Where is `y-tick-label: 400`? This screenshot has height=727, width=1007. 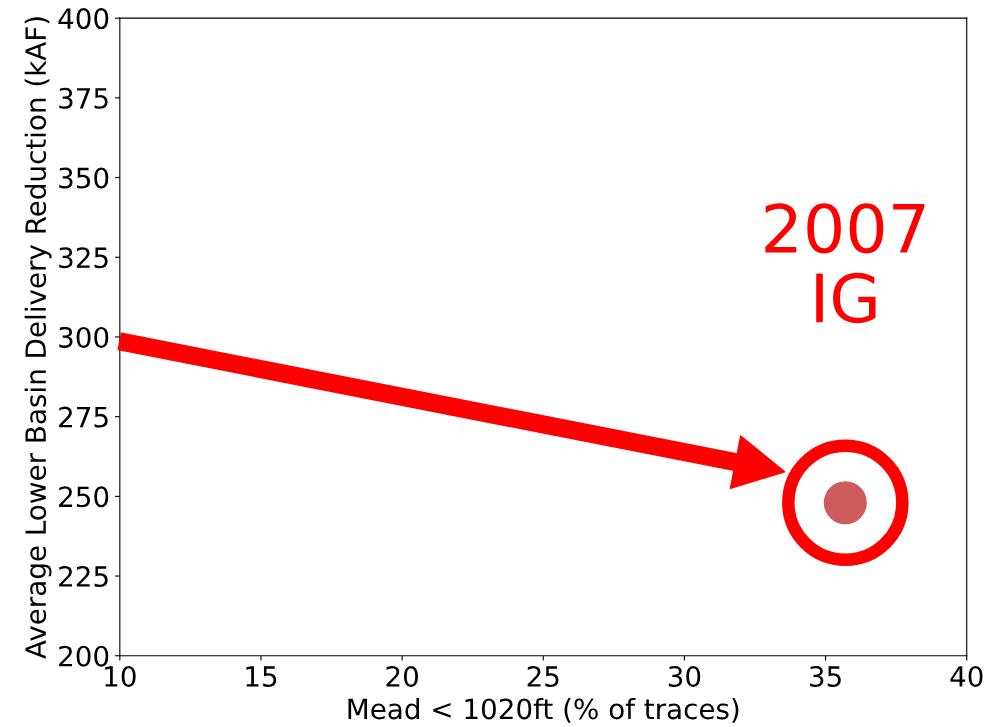 y-tick-label: 400 is located at coordinates (83, 19).